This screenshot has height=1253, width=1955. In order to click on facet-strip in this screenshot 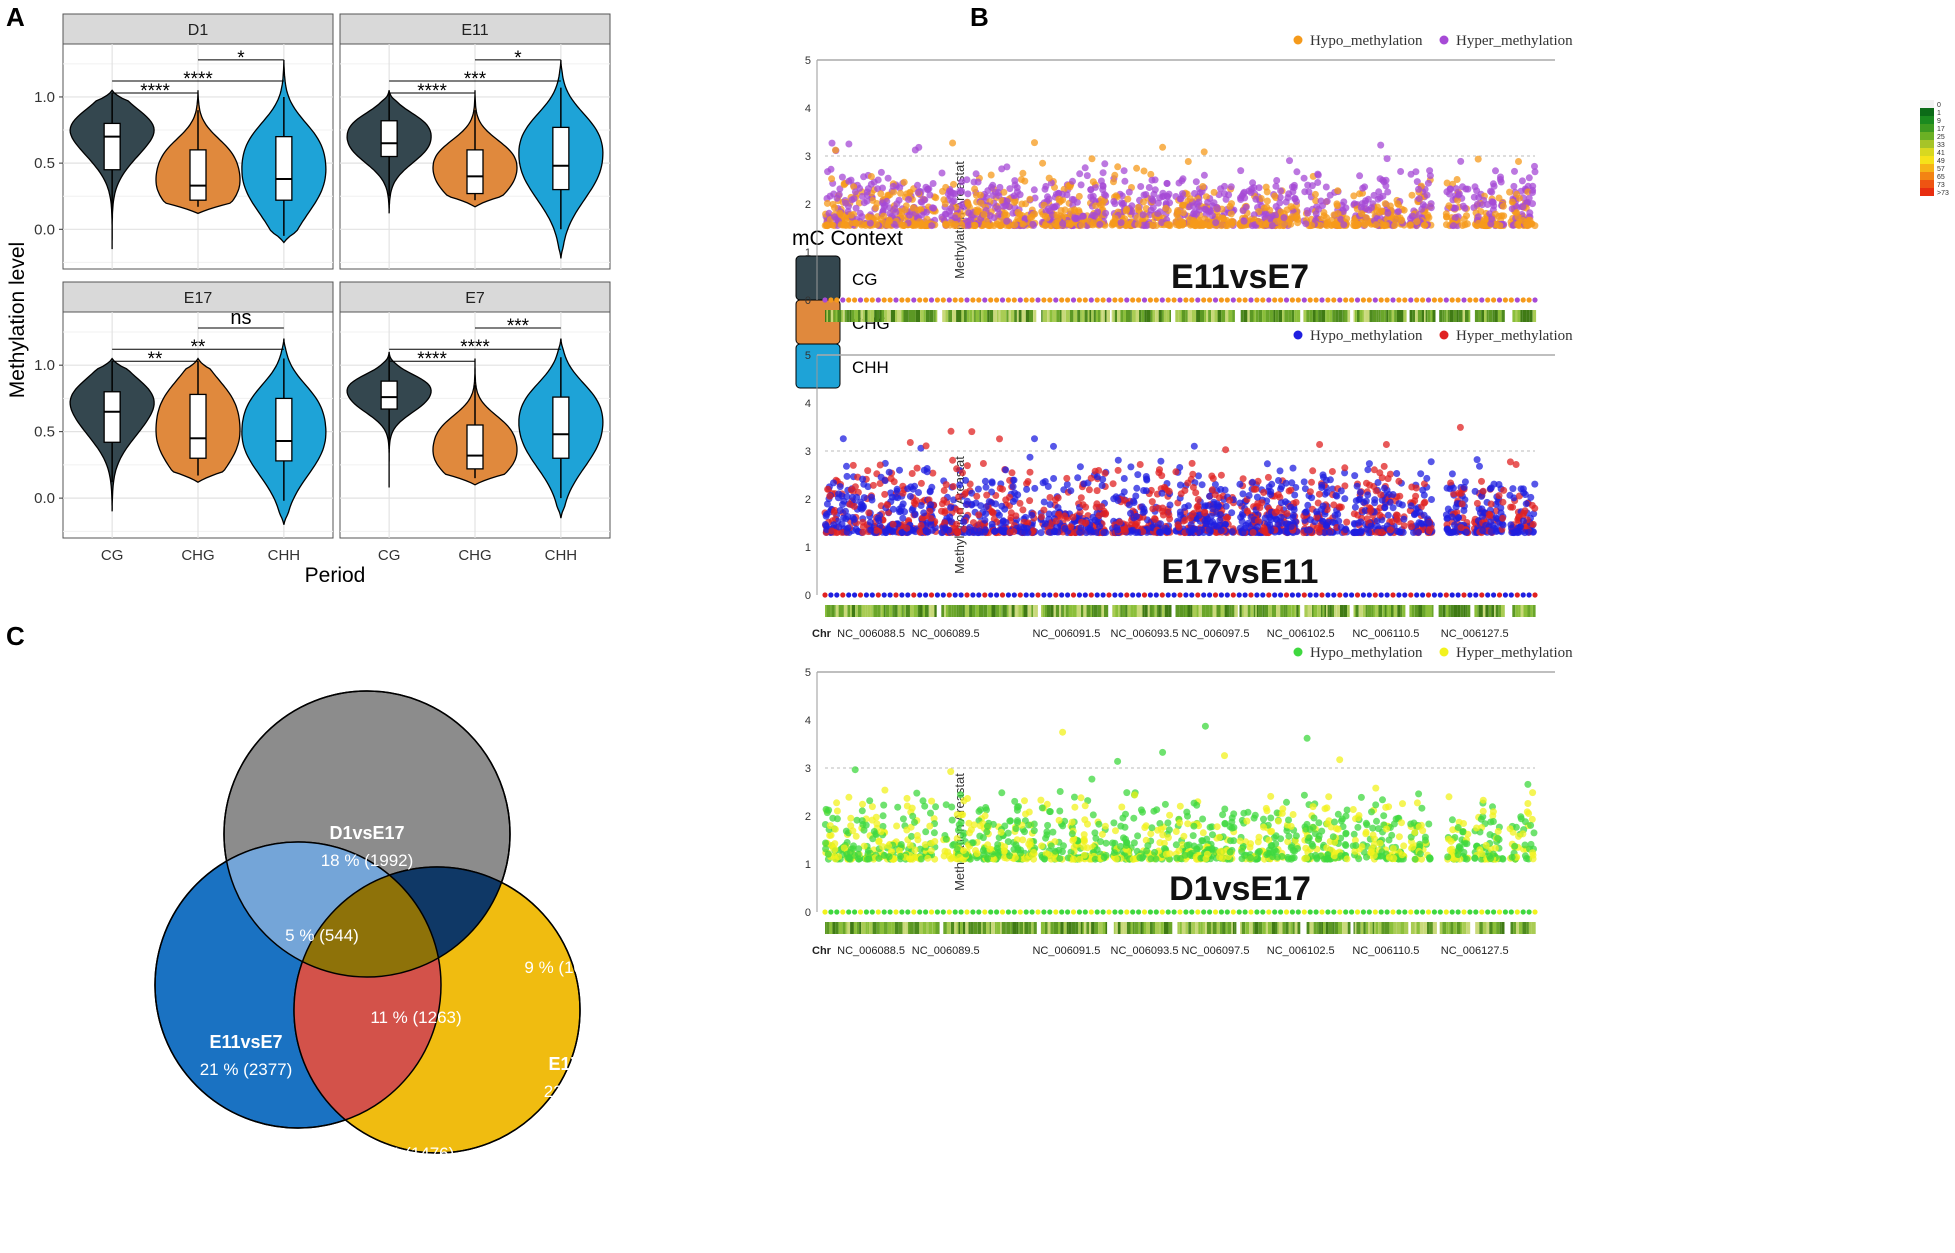, I will do `click(475, 29)`.